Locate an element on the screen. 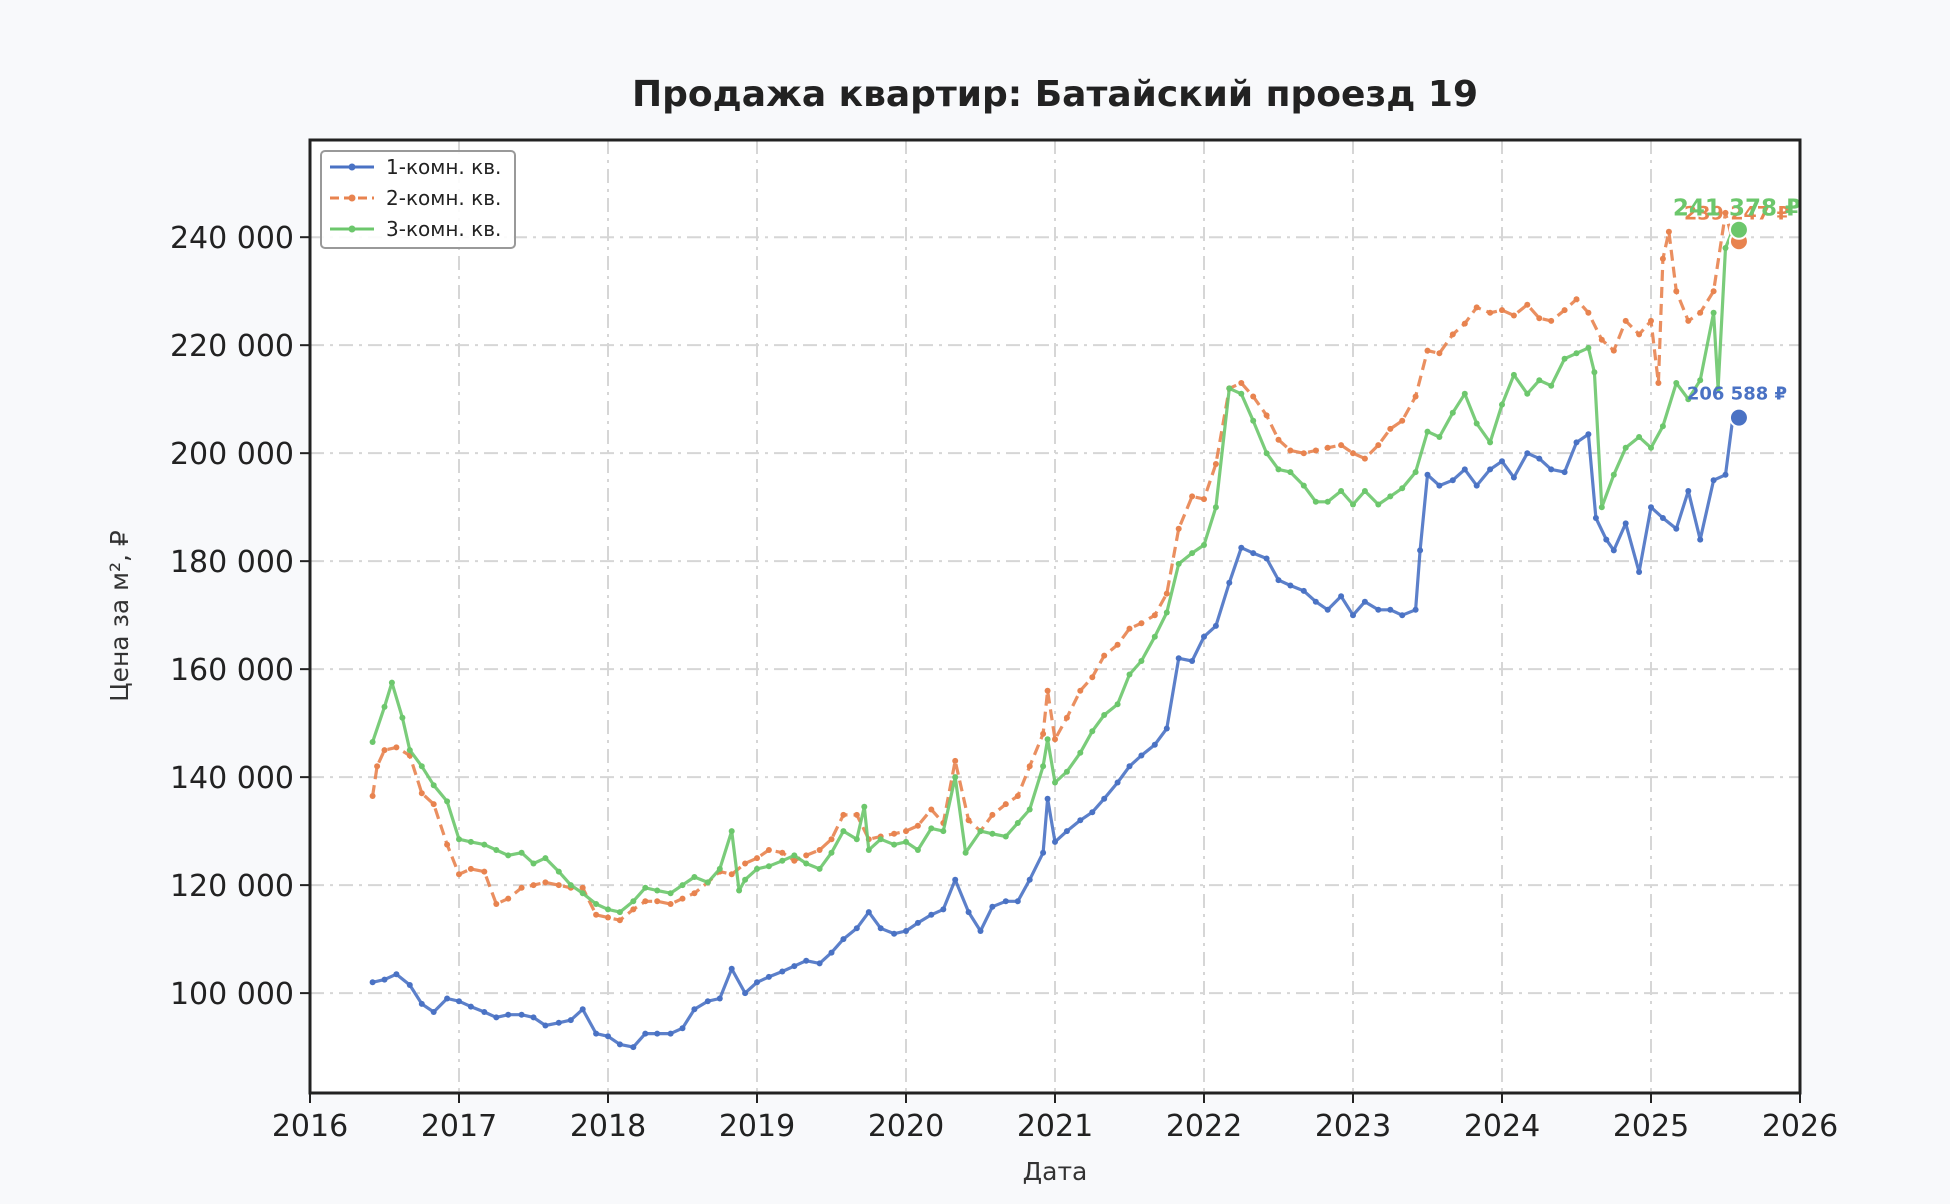 Image resolution: width=1950 pixels, height=1204 pixels. legend-box is located at coordinates (418, 199).